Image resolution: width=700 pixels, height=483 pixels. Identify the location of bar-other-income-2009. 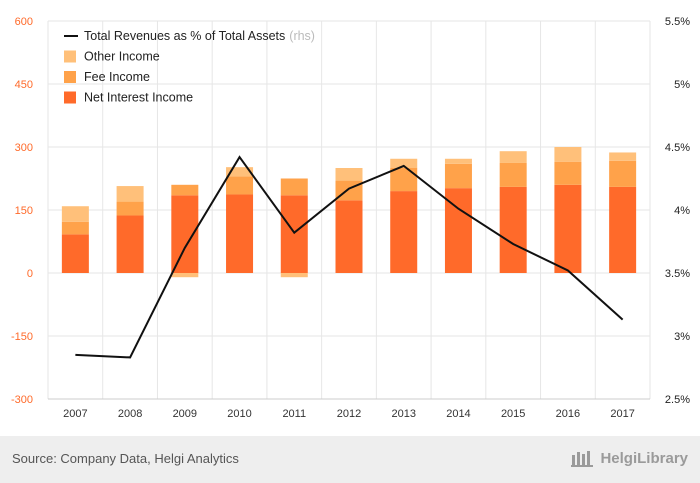
(185, 275).